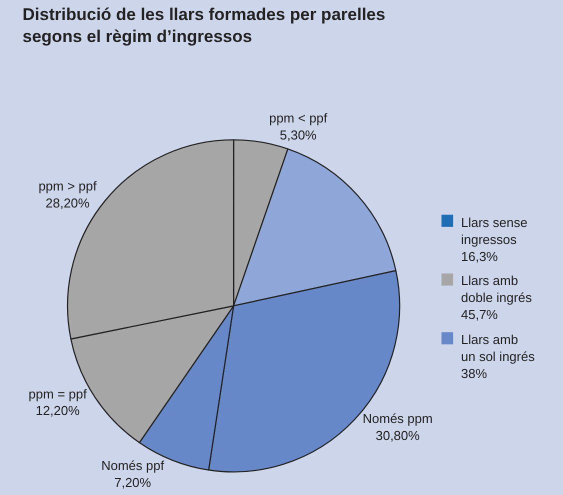  Describe the element at coordinates (498, 356) in the screenshot. I see `text: Llars amb un sol ingrés 38%` at that location.